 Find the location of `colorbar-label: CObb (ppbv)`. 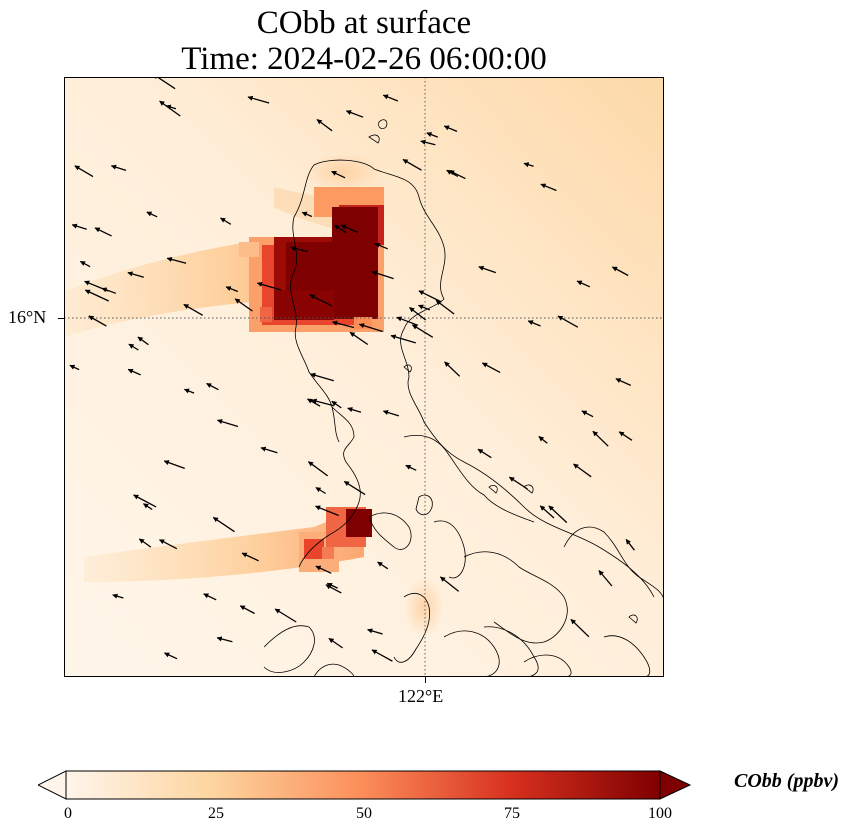

colorbar-label: CObb (ppbv) is located at coordinates (786, 781).